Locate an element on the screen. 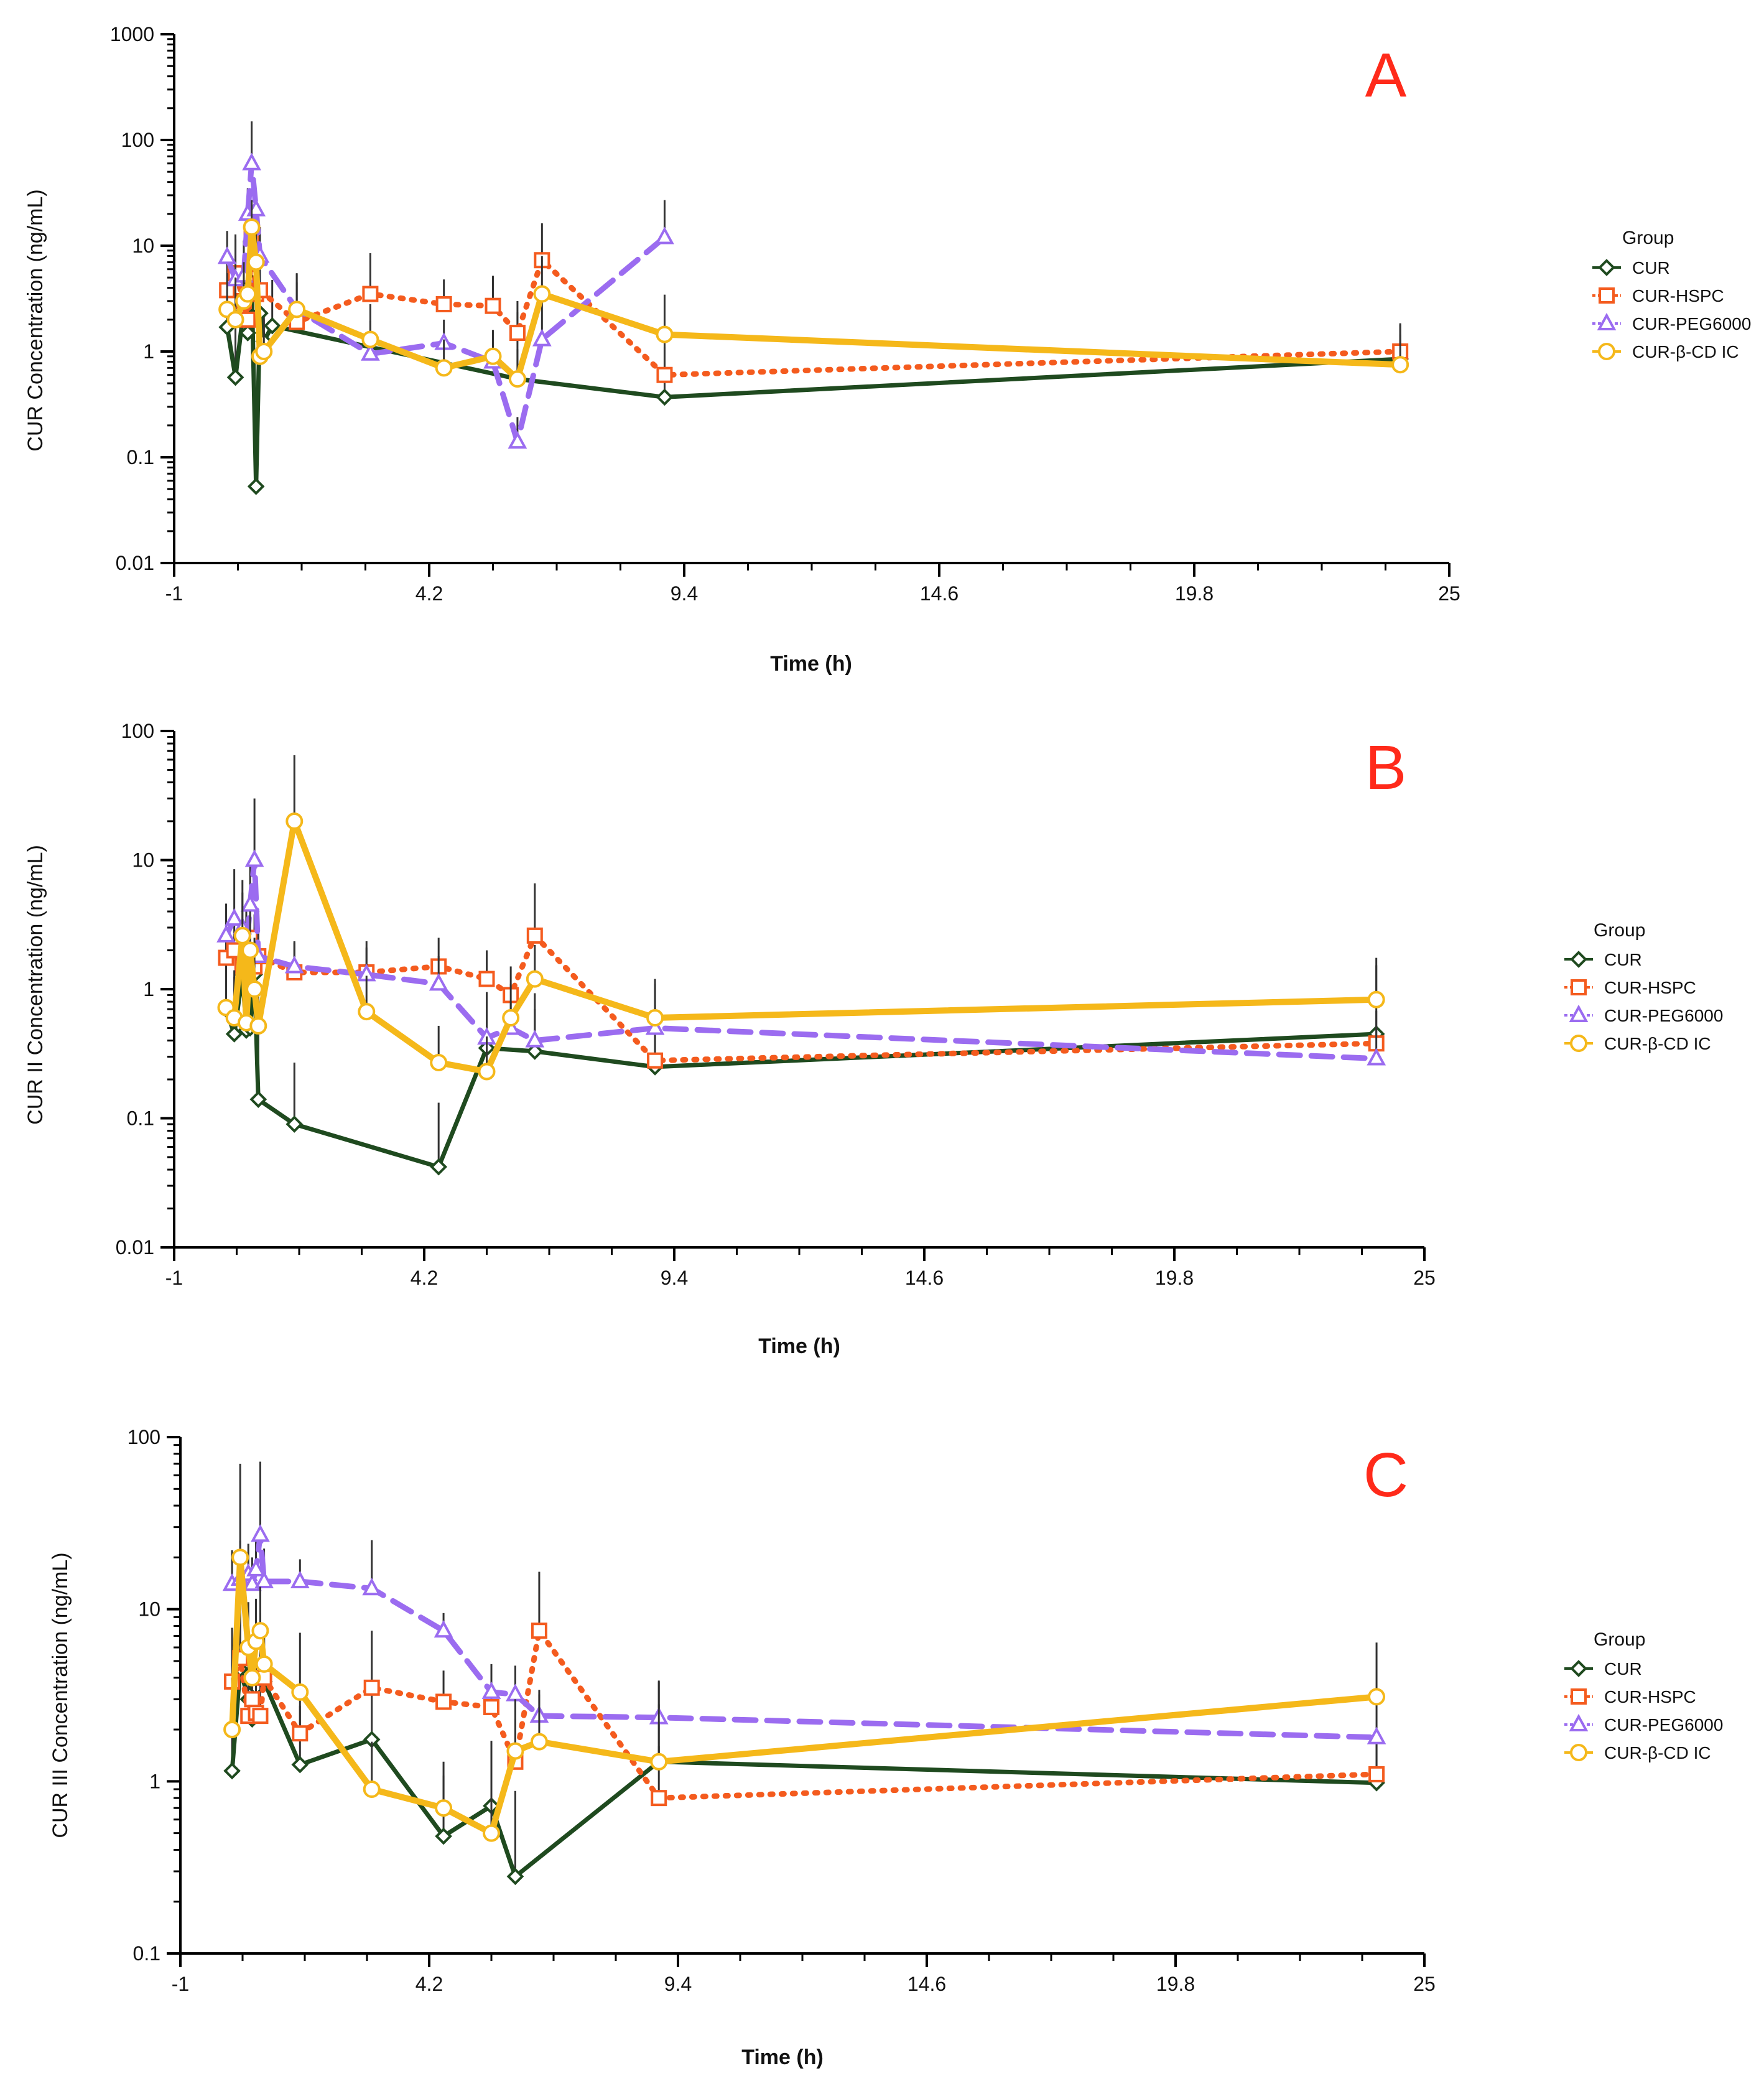 The width and height of the screenshot is (1764, 2081). legend-label: CUR-PEG6000 is located at coordinates (1663, 1015).